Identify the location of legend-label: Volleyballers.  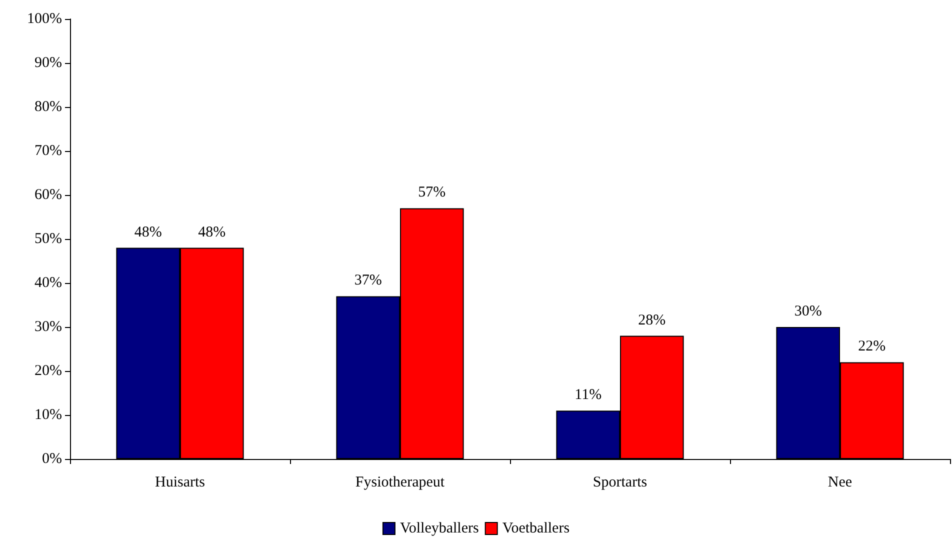
(439, 528).